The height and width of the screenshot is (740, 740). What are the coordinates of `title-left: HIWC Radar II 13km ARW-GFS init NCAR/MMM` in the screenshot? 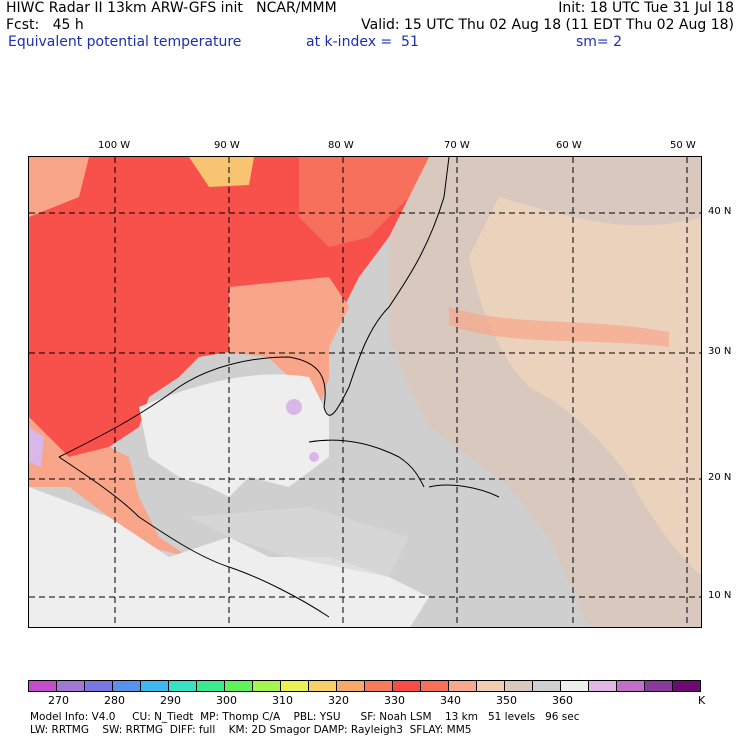 It's located at (171, 8).